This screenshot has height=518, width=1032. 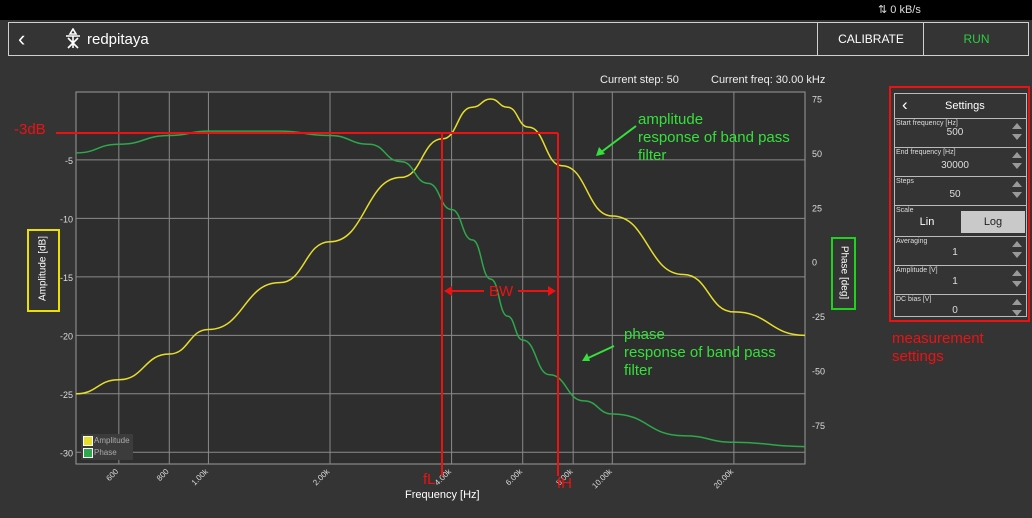 What do you see at coordinates (448, 291) in the screenshot?
I see `bw-arrow-left-head` at bounding box center [448, 291].